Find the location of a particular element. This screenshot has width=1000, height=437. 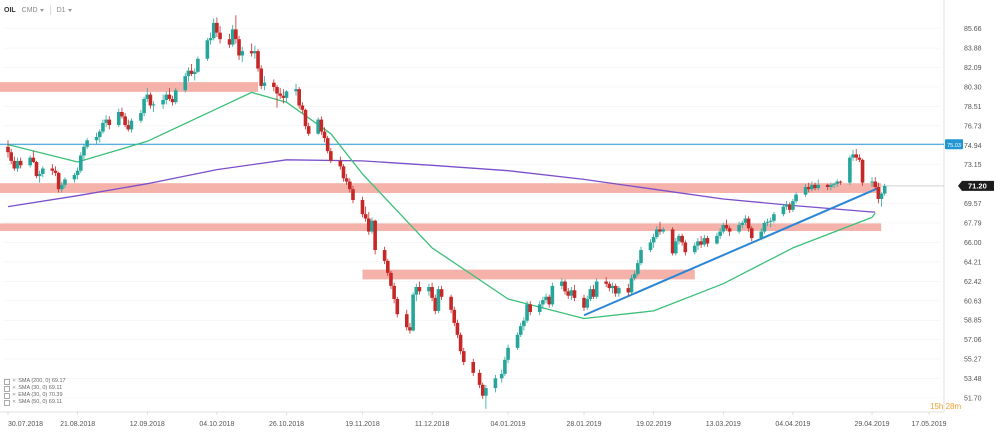

legend-item: ✕ SMA (30, 0) 69.11 is located at coordinates (35, 388).